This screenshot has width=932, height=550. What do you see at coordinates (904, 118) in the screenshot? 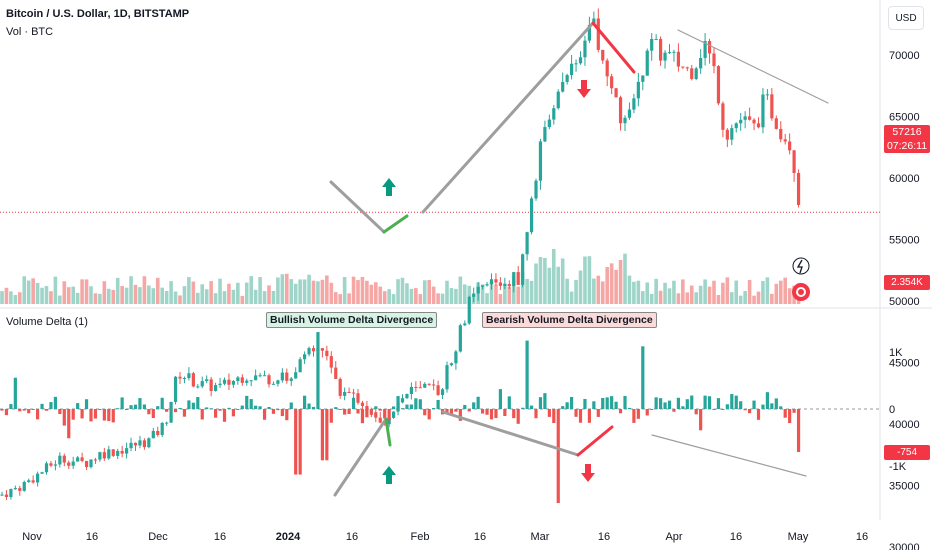
I see `price-tick-label: 65000` at bounding box center [904, 118].